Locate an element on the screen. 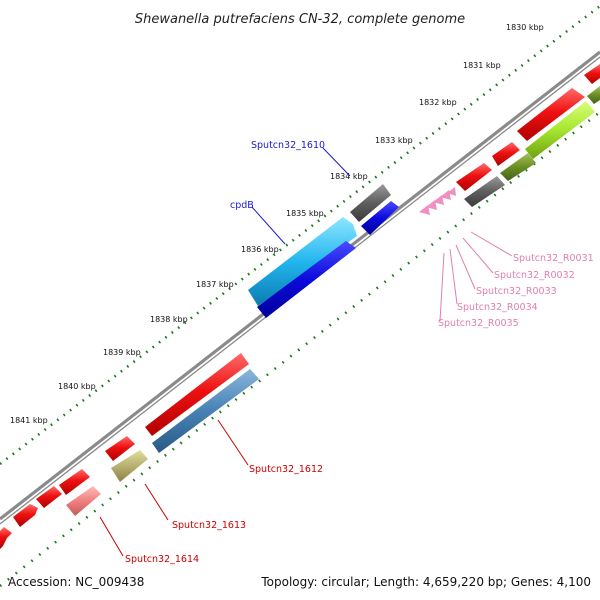  ruler-label-1833: 1833 kbp is located at coordinates (394, 140).